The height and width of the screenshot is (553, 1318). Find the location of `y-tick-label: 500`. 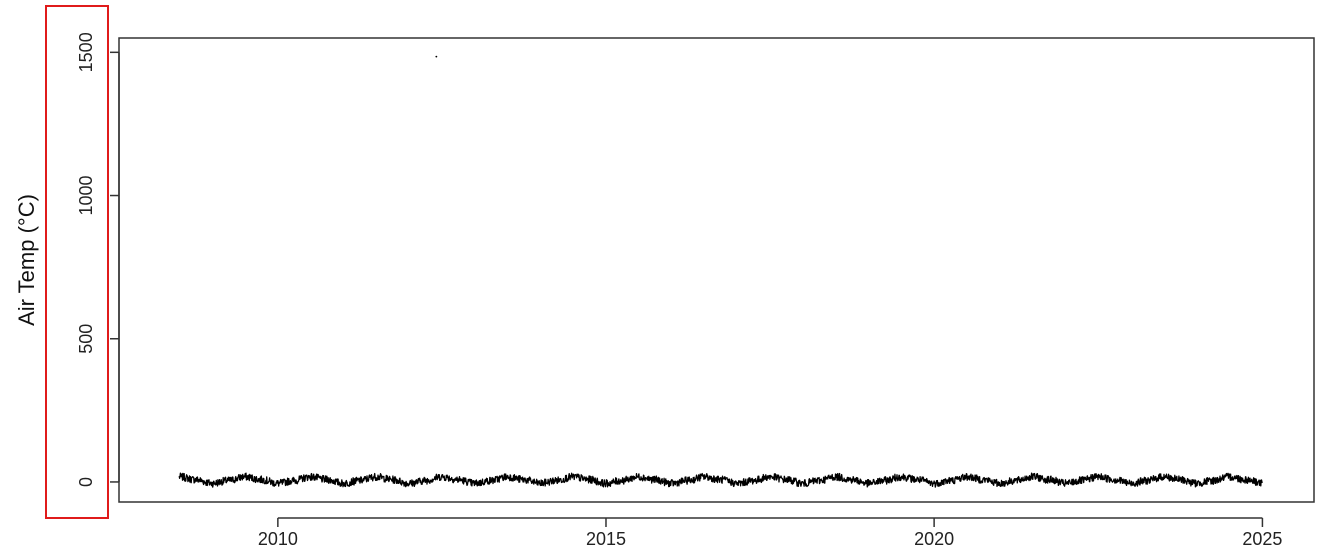

y-tick-label: 500 is located at coordinates (86, 339).